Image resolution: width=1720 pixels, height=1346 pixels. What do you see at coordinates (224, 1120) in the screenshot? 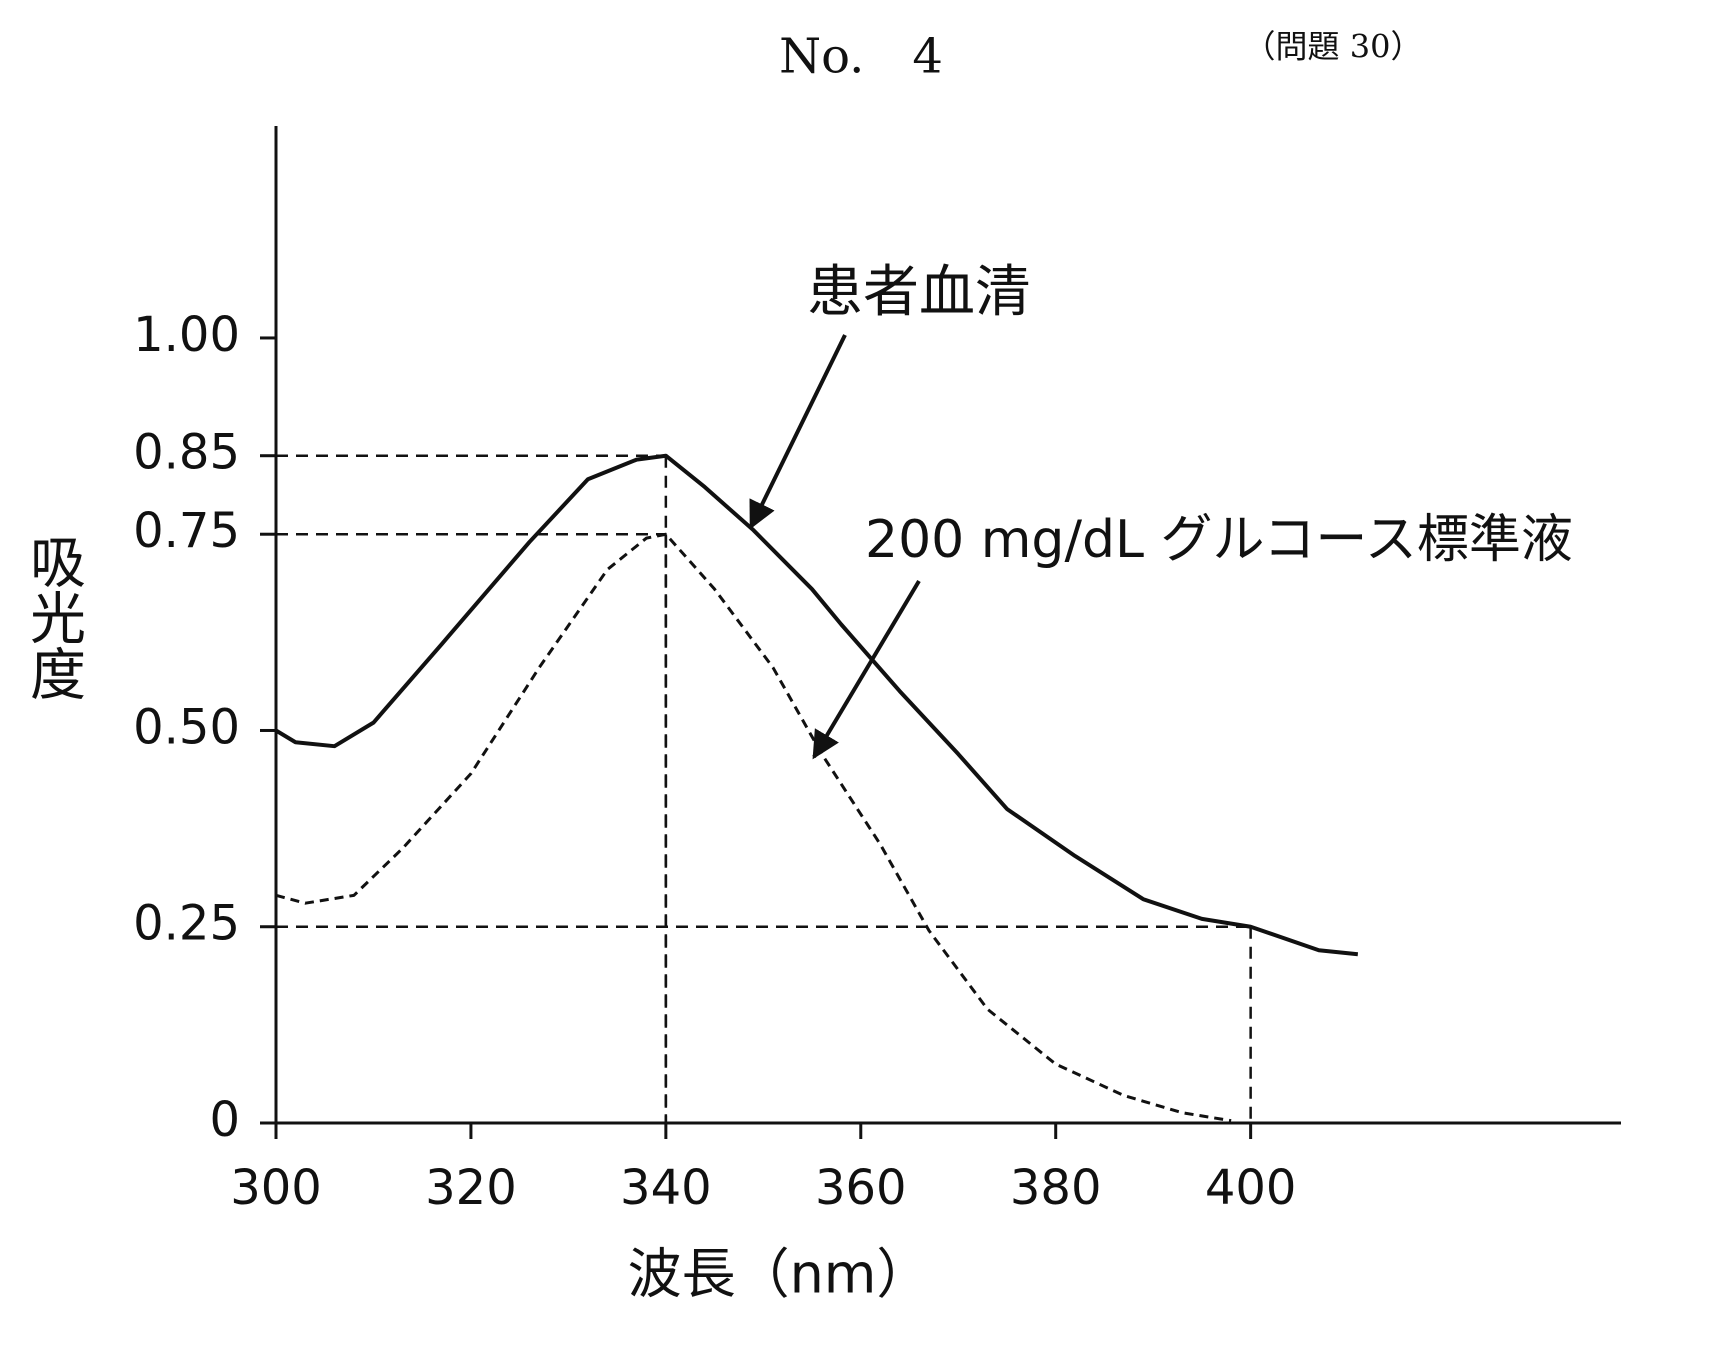
I see `y-tick-label: 0` at bounding box center [224, 1120].